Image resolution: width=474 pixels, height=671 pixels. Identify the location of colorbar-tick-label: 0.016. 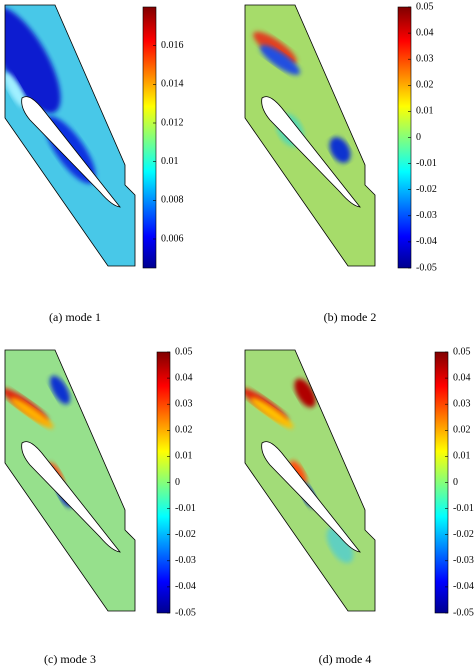
(172, 45).